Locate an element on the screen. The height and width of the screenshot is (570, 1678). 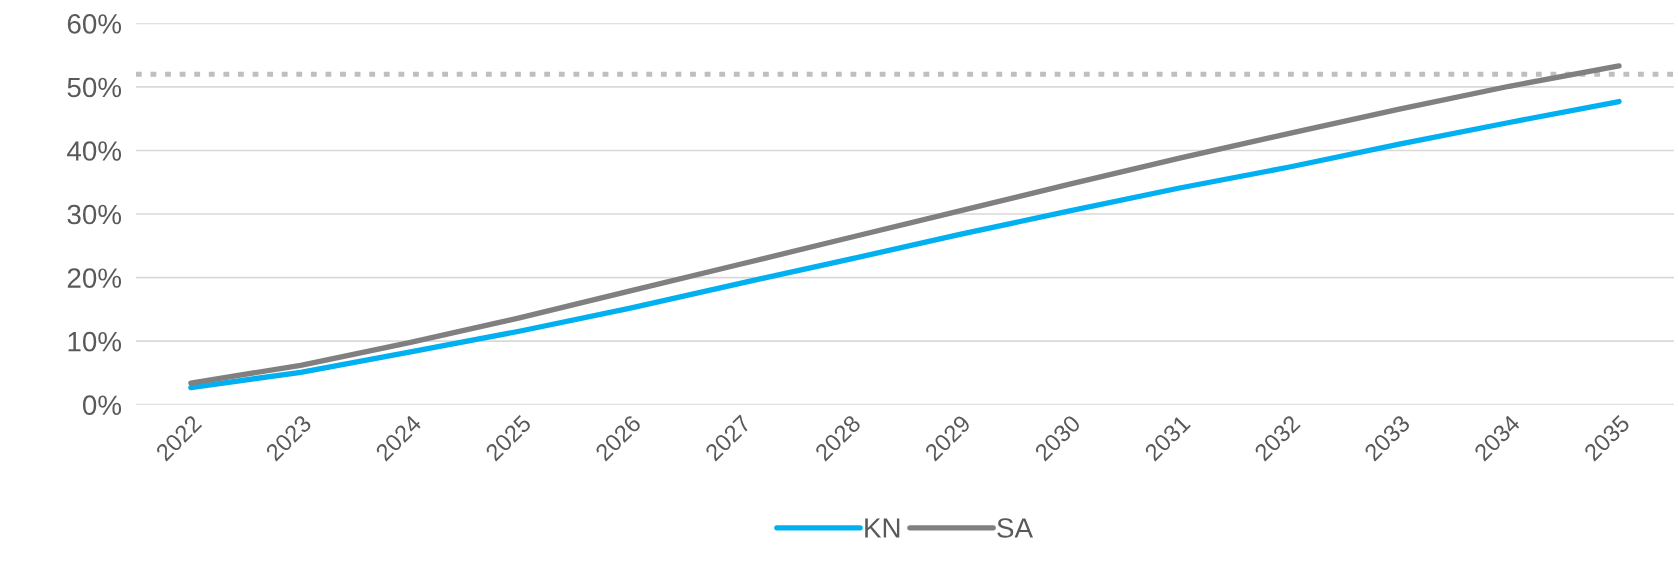
legend-label: KN is located at coordinates (882, 528).